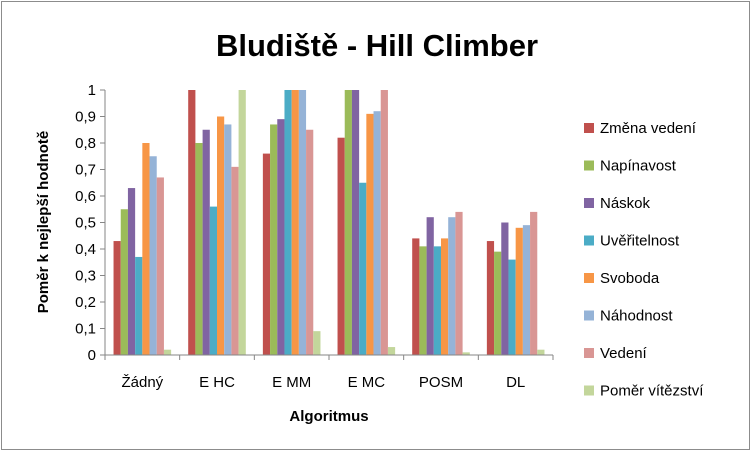 This screenshot has height=453, width=753. What do you see at coordinates (92, 90) in the screenshot?
I see `y-tick-label: 1` at bounding box center [92, 90].